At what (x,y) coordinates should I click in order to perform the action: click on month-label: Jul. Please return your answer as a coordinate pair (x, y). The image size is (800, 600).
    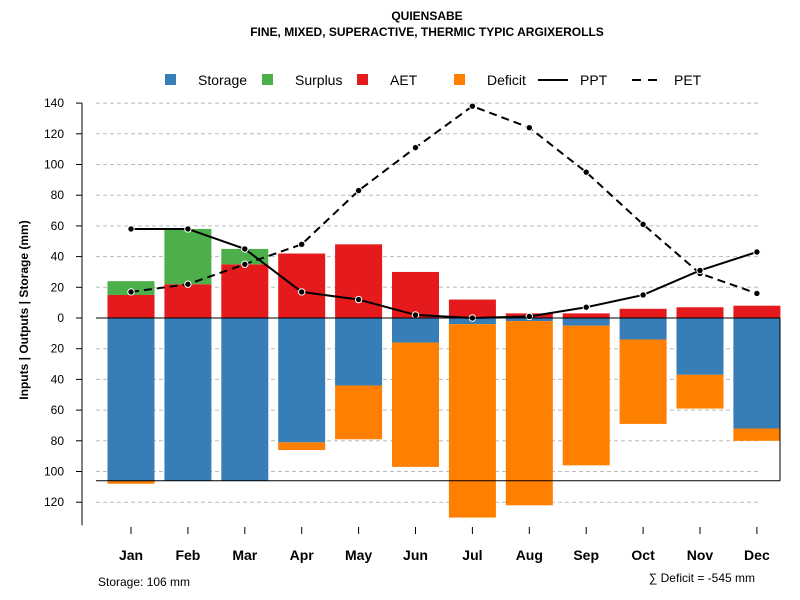
    Looking at the image, I should click on (472, 555).